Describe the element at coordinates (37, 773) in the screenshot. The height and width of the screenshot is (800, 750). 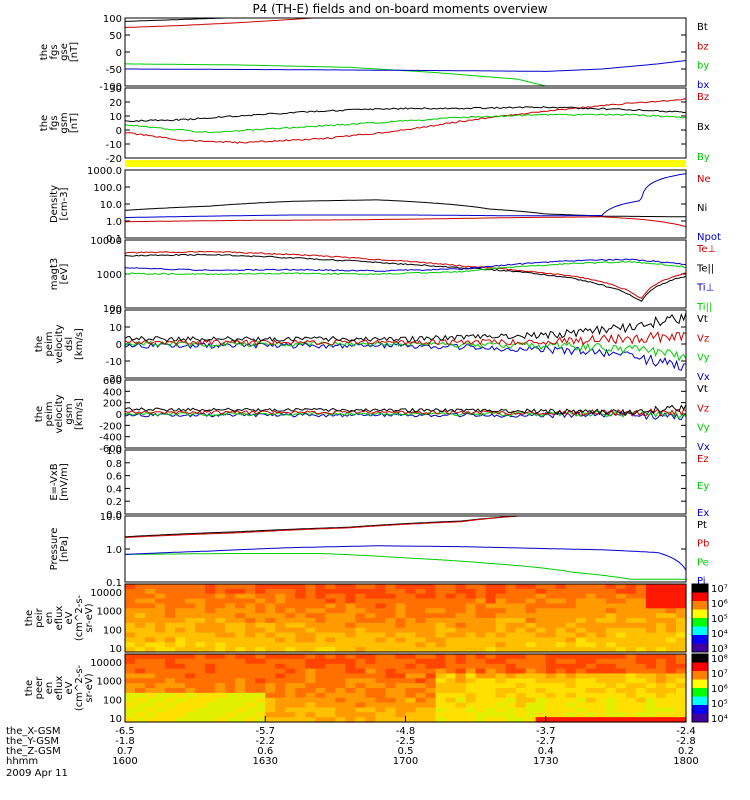
I see `date-label: 2009 Apr 11` at that location.